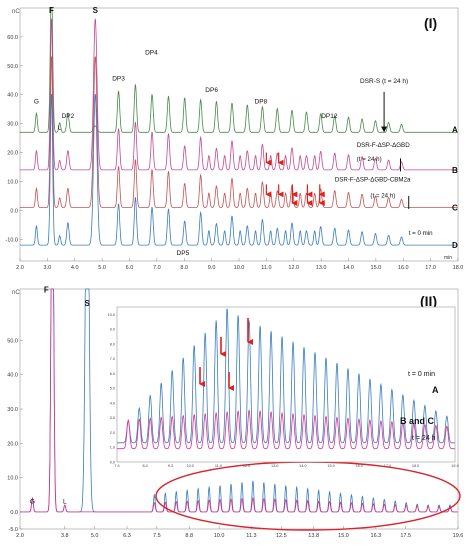 This screenshot has width=472, height=550. What do you see at coordinates (184, 268) in the screenshot?
I see `x-tick-label: 8.0` at bounding box center [184, 268].